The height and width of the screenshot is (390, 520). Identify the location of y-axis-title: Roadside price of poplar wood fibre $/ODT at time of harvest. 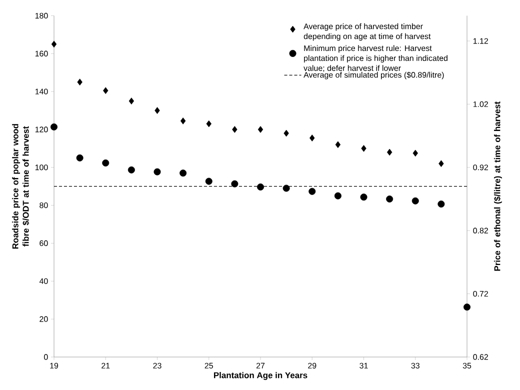
(21, 186).